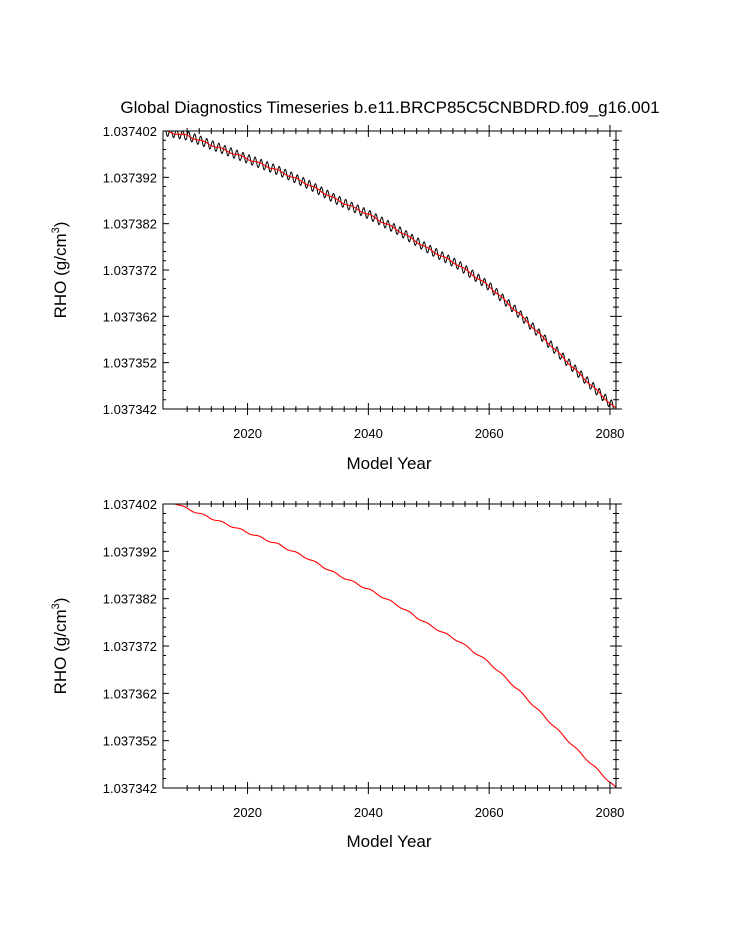  What do you see at coordinates (60, 225) in the screenshot?
I see `top-y-axis-label-close: )` at bounding box center [60, 225].